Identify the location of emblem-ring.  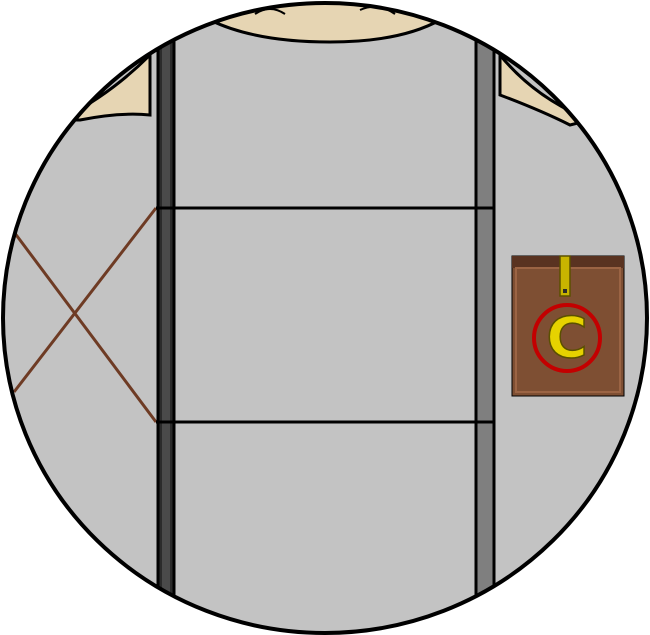
(567, 338).